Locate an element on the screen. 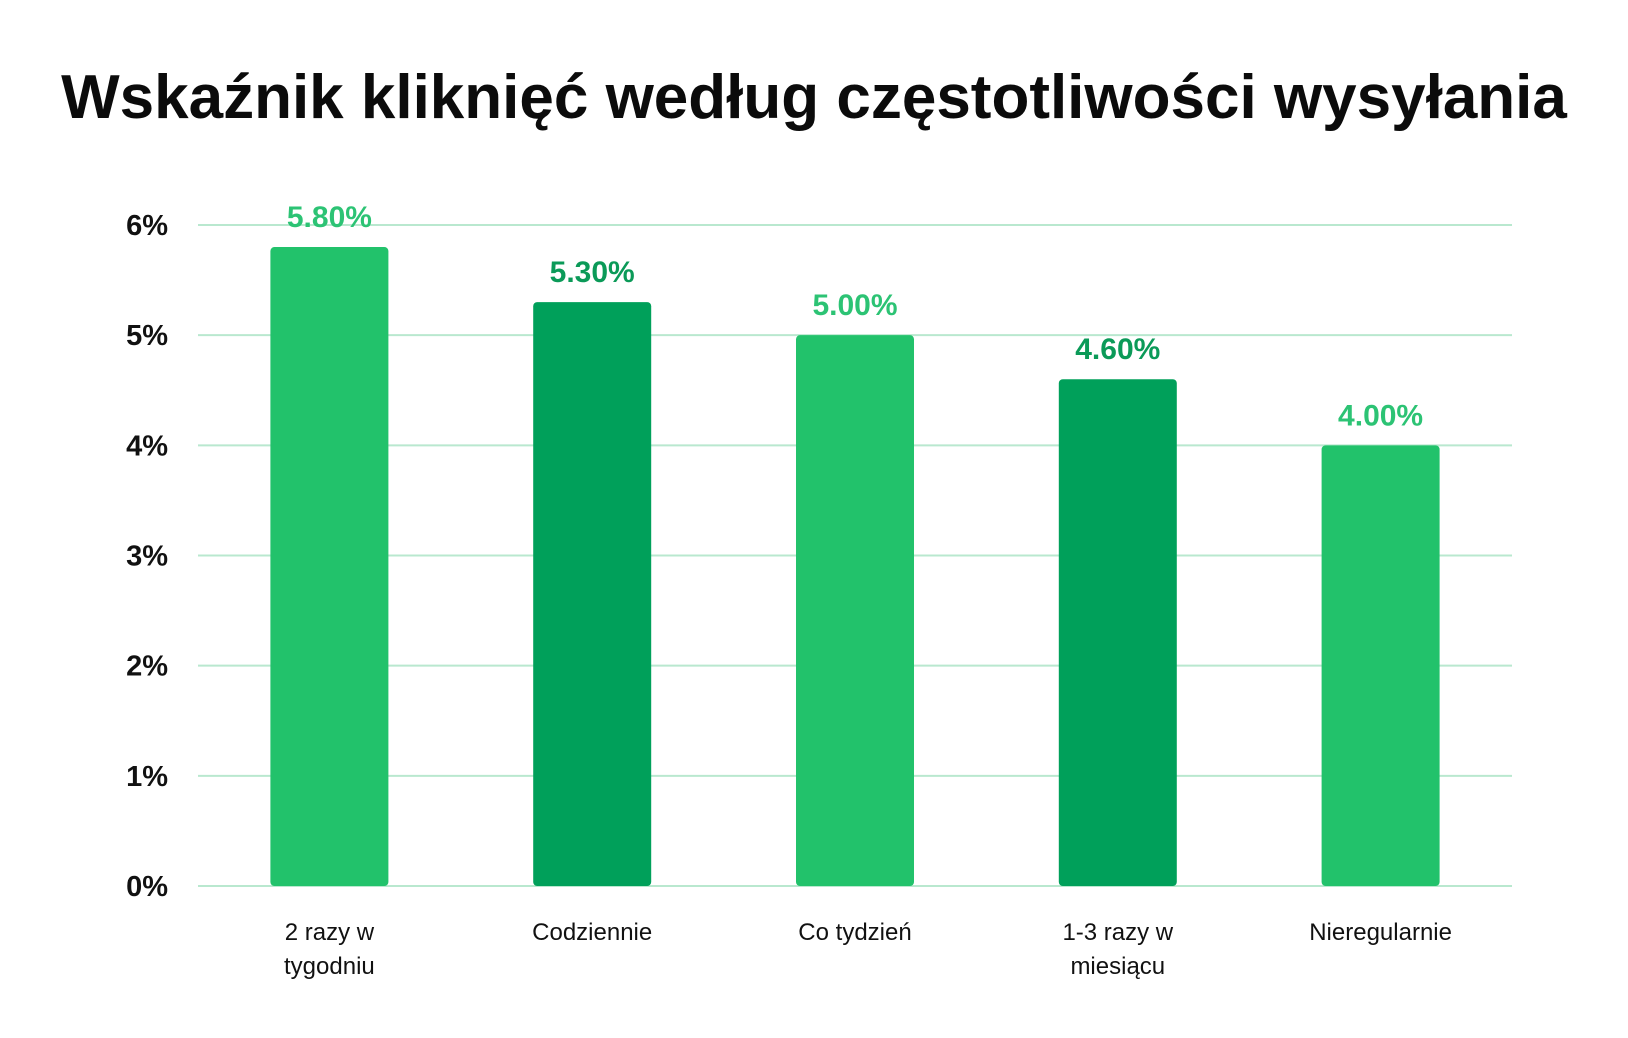  data-label: 5.80% is located at coordinates (329, 217).